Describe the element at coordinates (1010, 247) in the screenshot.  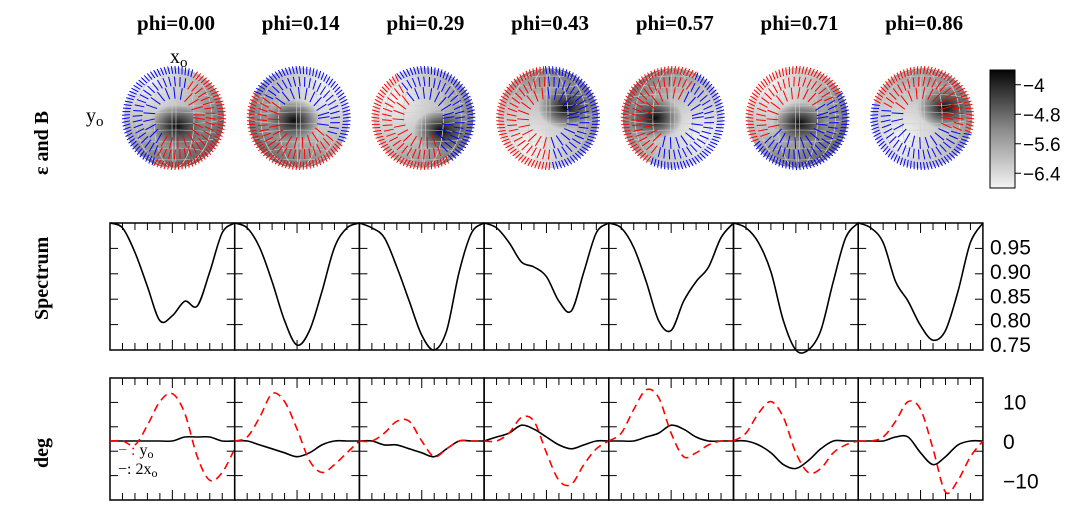
I see `spectrum-tick-label: 0.95` at that location.